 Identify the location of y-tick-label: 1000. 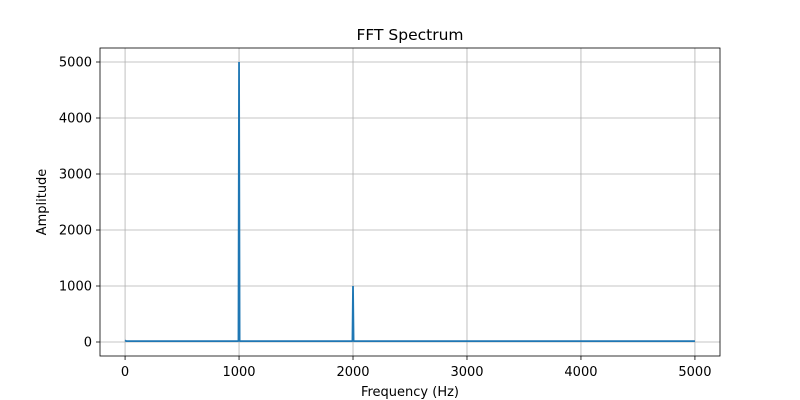
(75, 287).